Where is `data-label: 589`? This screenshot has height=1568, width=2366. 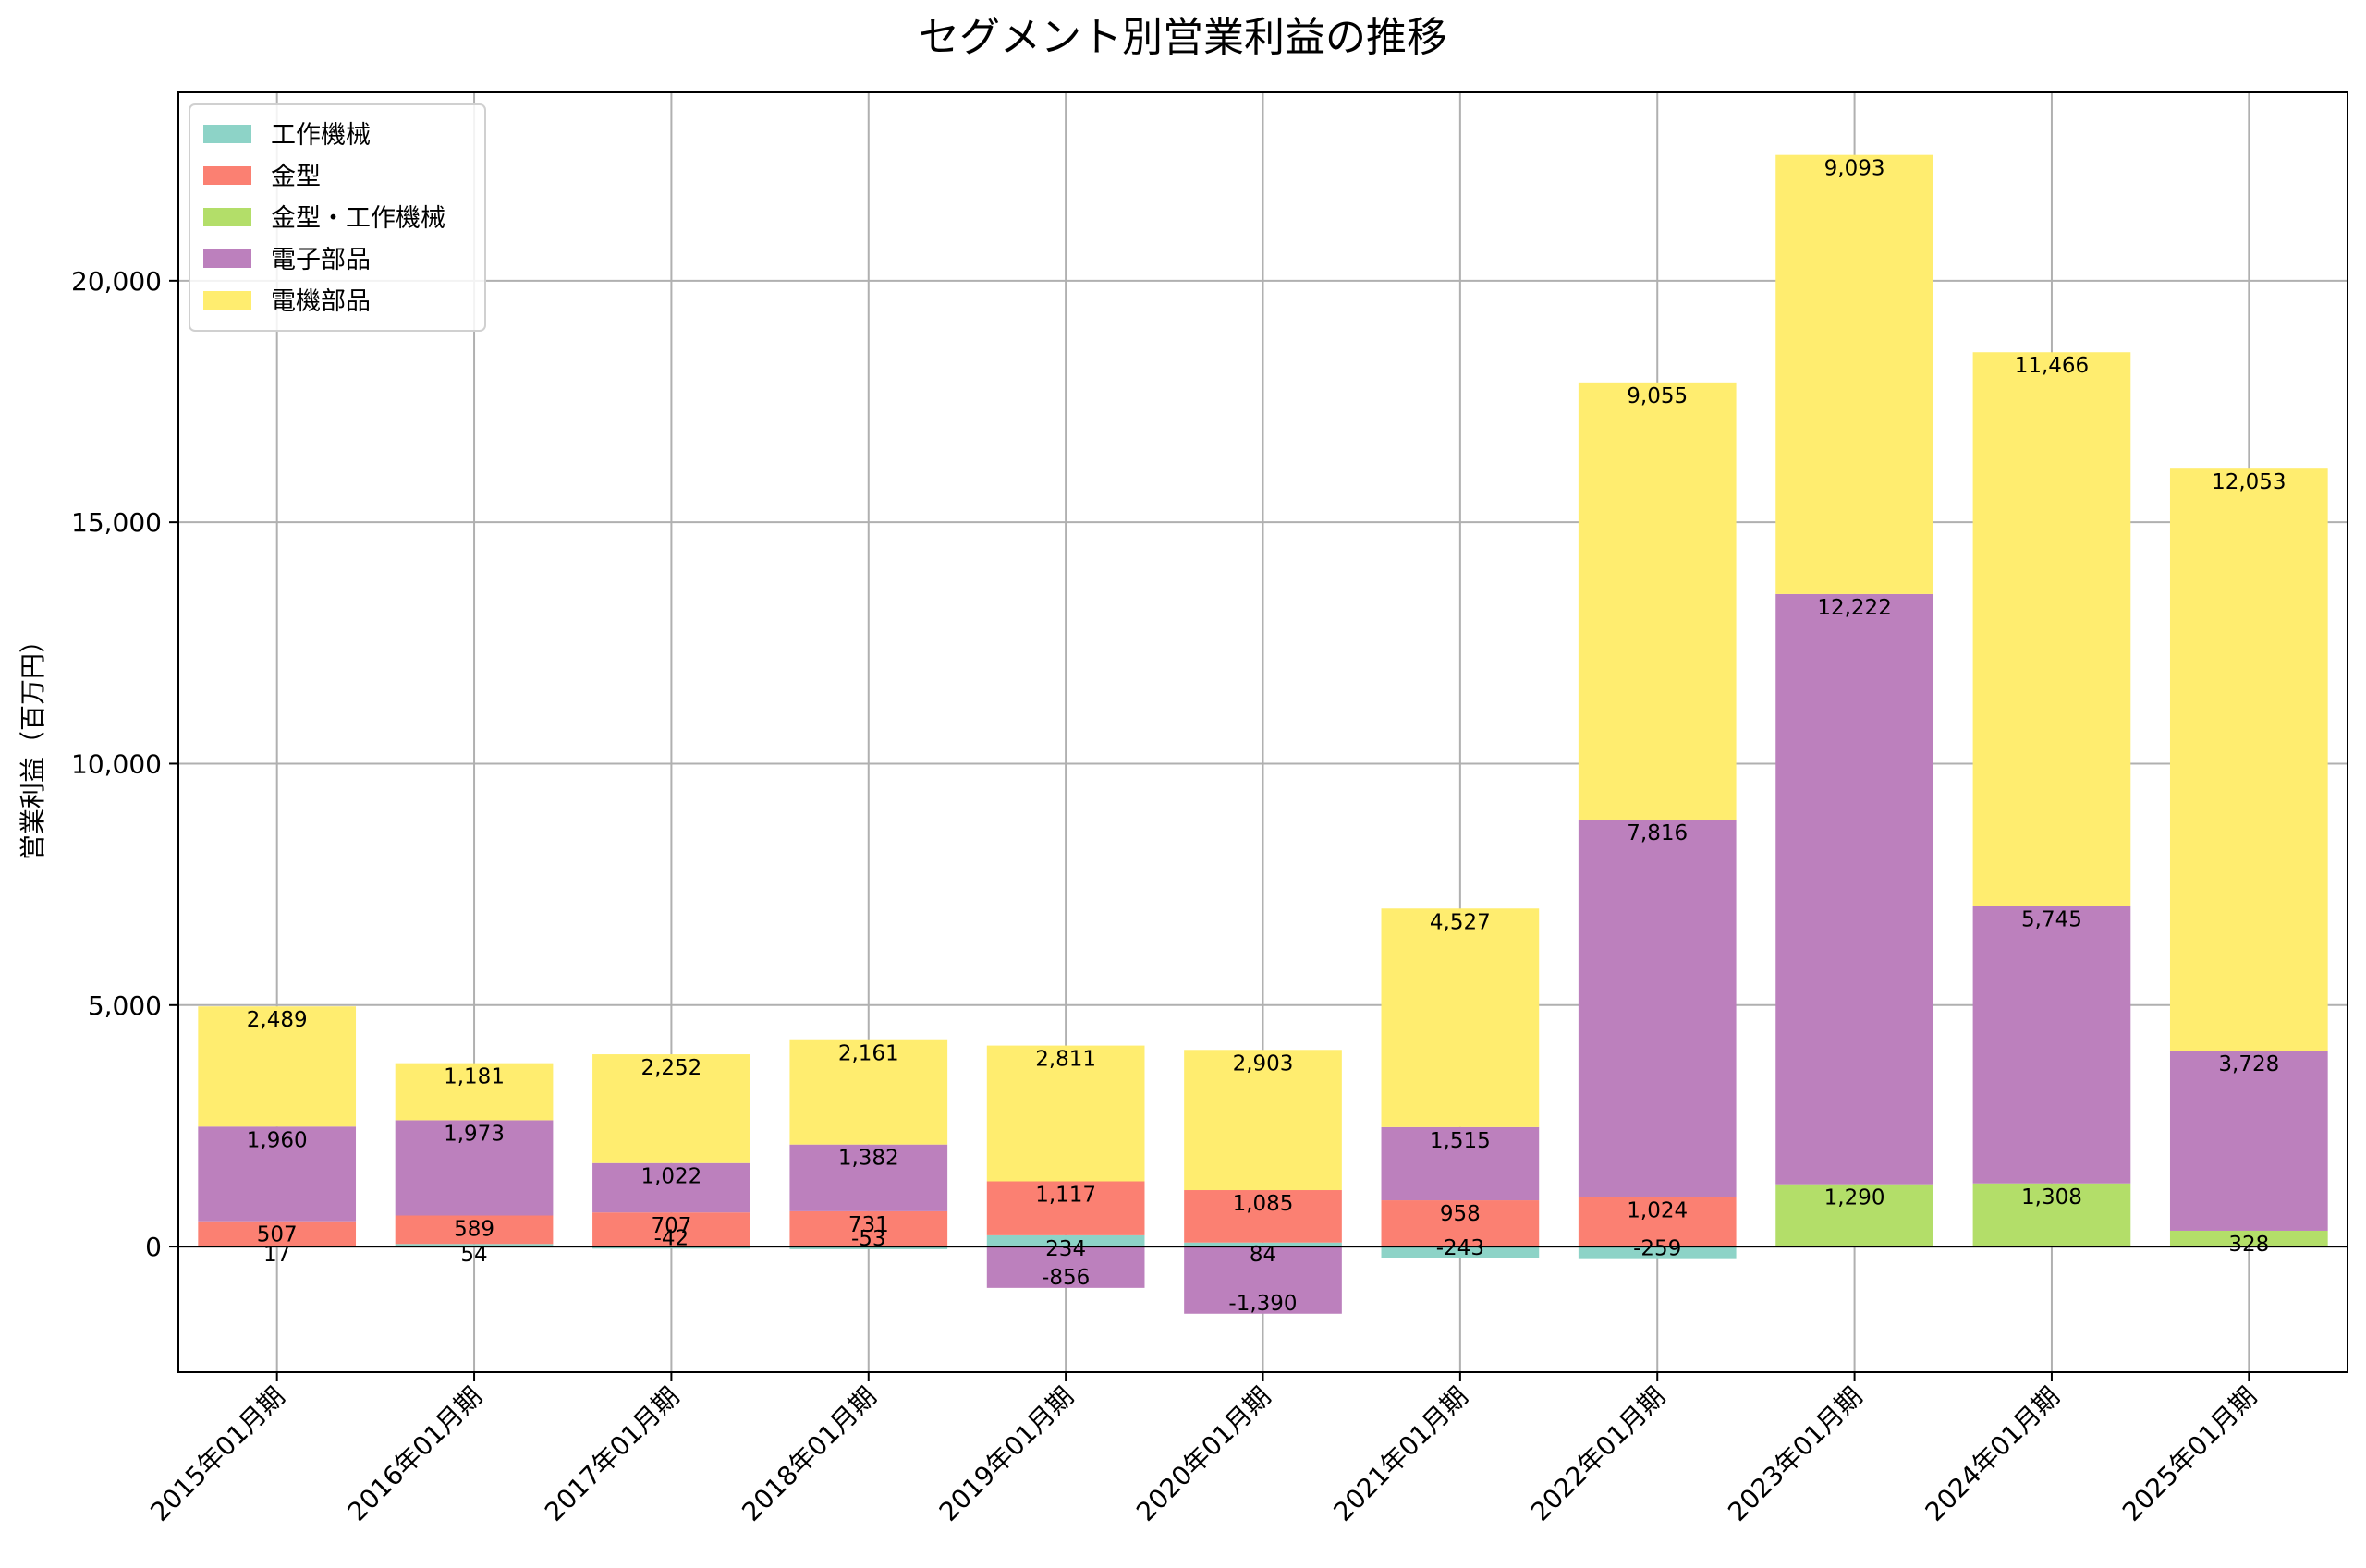 data-label: 589 is located at coordinates (474, 1230).